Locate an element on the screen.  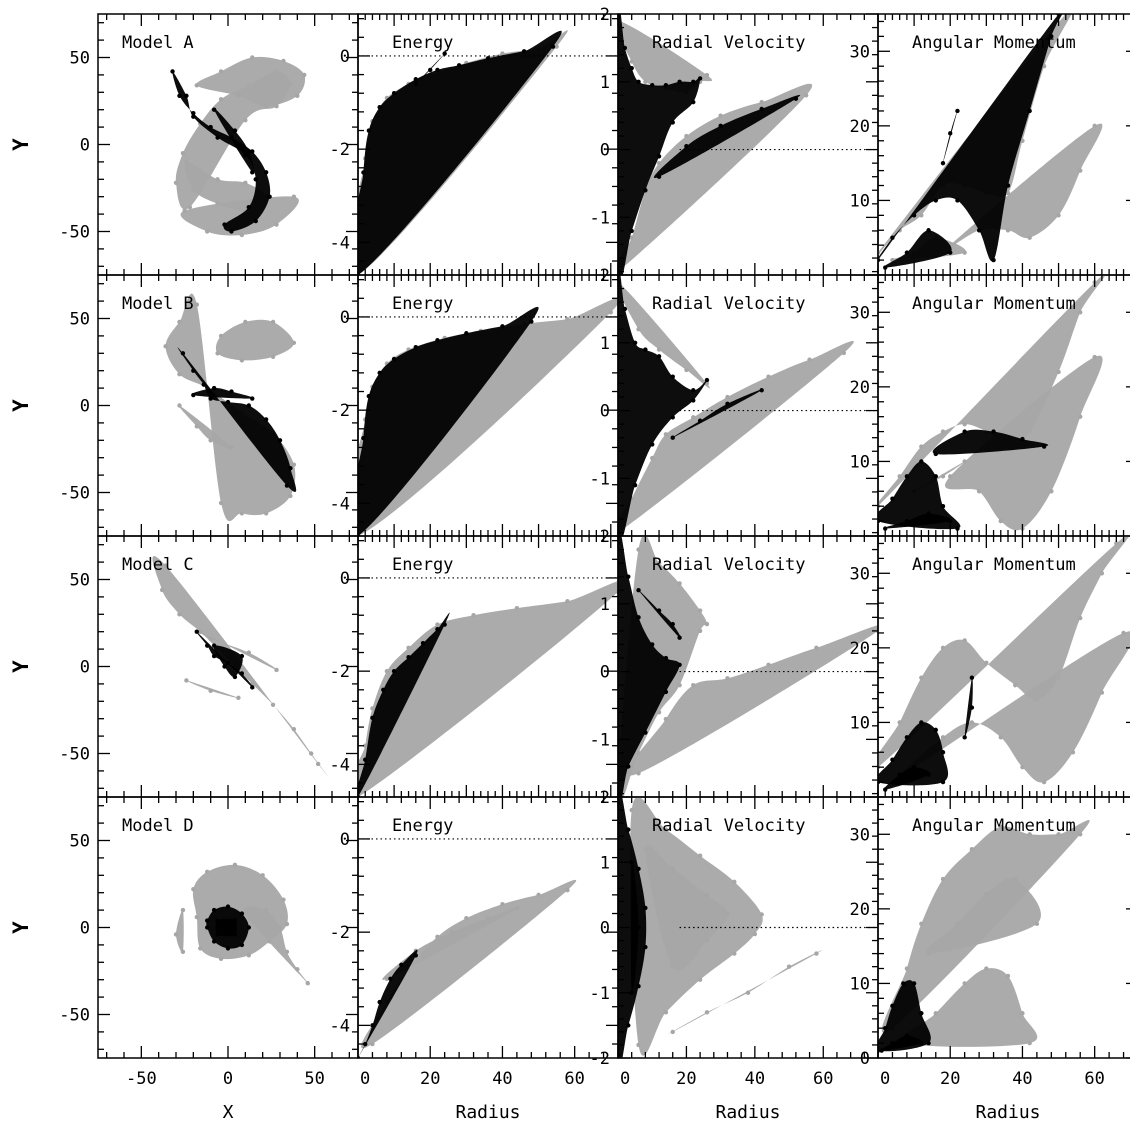
panel-radial_velocity-row-1: -1 0 1 2 Radial Velocity is located at coordinates (734, 140).